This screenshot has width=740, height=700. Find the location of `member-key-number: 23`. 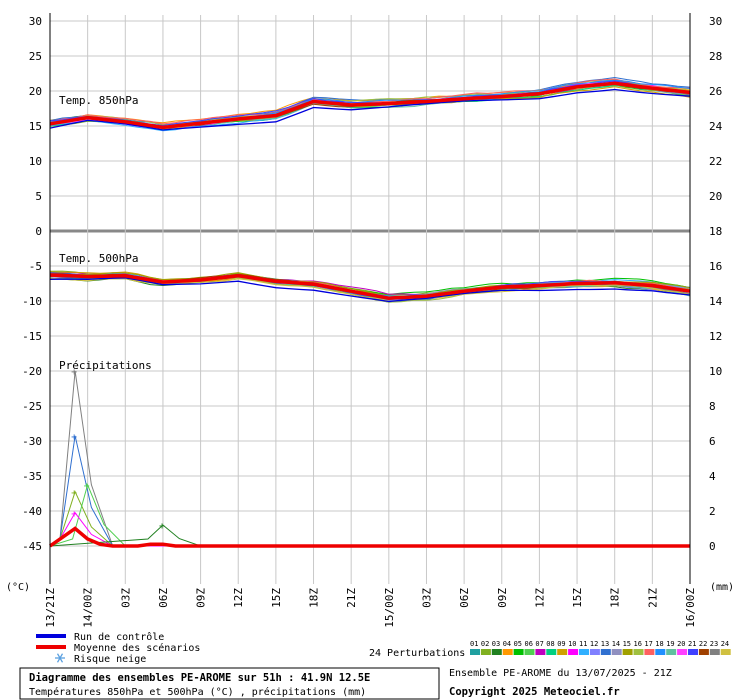

member-key-number: 23 is located at coordinates (714, 644).